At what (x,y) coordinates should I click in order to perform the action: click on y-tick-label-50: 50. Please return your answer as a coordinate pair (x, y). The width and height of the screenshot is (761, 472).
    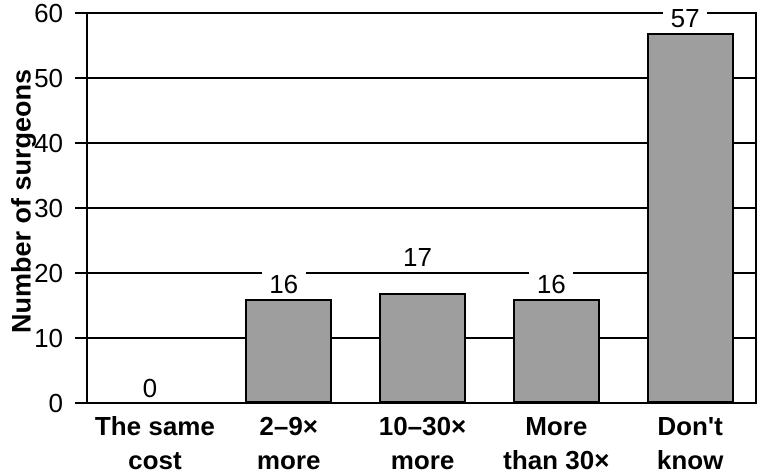
    Looking at the image, I should click on (48, 78).